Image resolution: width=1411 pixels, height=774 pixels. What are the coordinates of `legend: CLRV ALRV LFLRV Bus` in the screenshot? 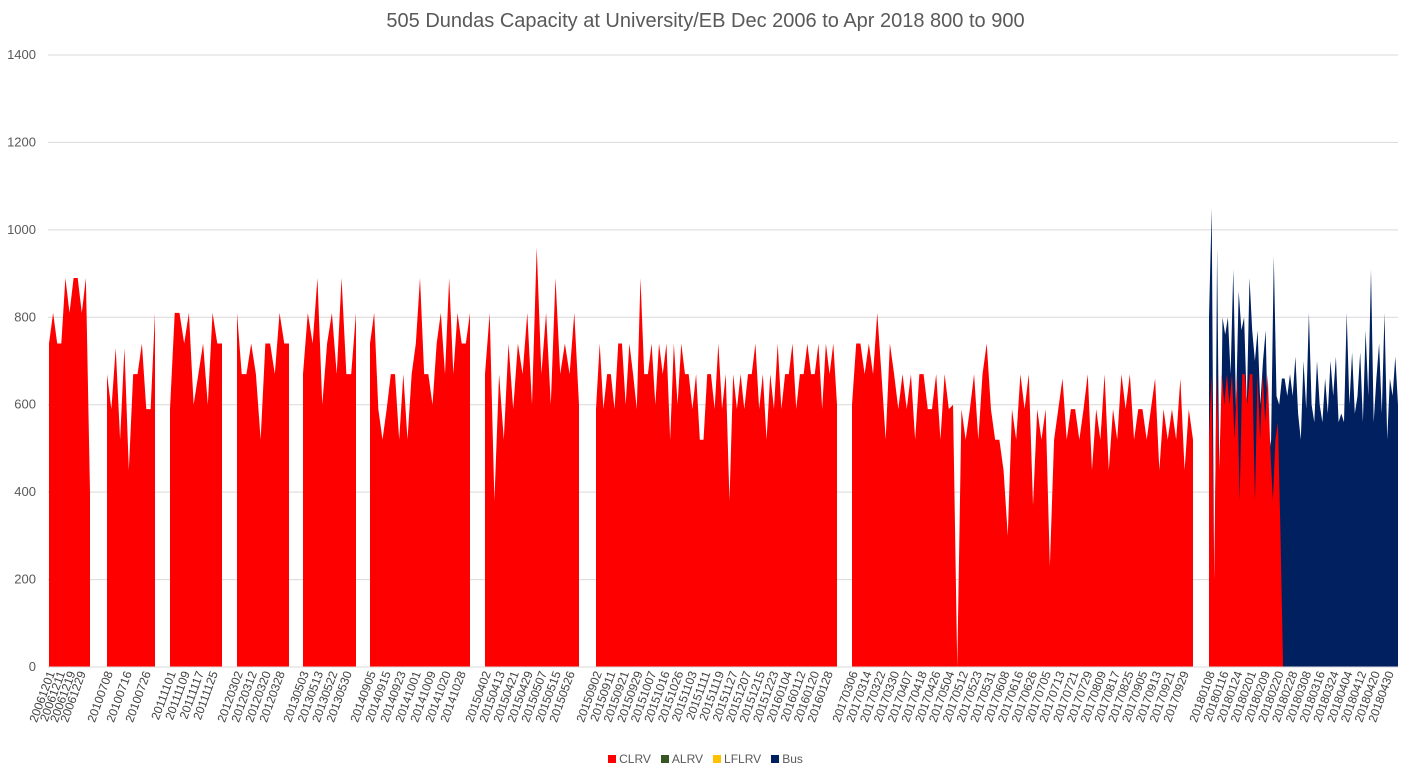 It's located at (705, 759).